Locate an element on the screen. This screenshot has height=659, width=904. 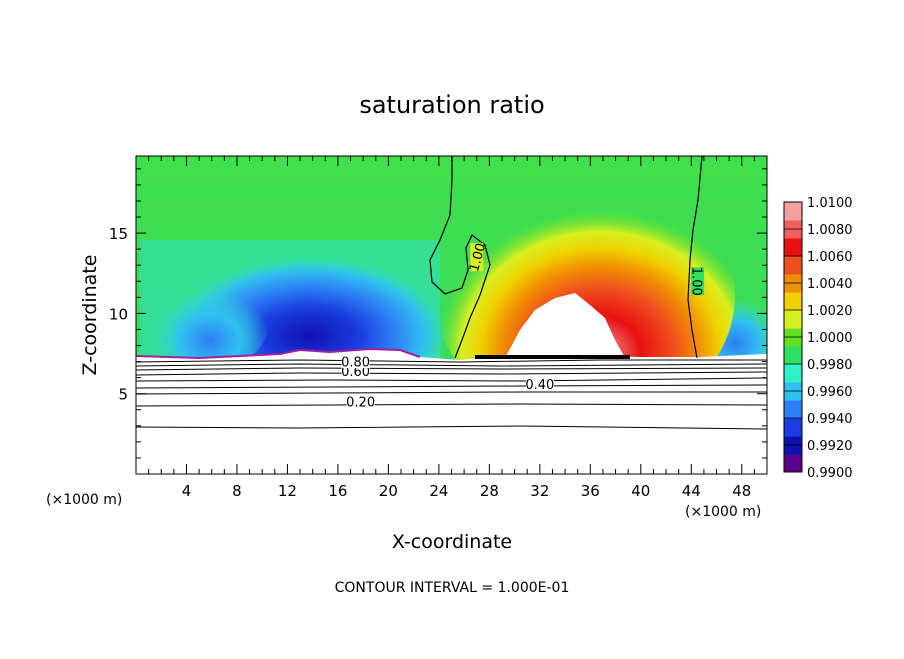
colorbar-tick-label: 1.0000 is located at coordinates (830, 338).